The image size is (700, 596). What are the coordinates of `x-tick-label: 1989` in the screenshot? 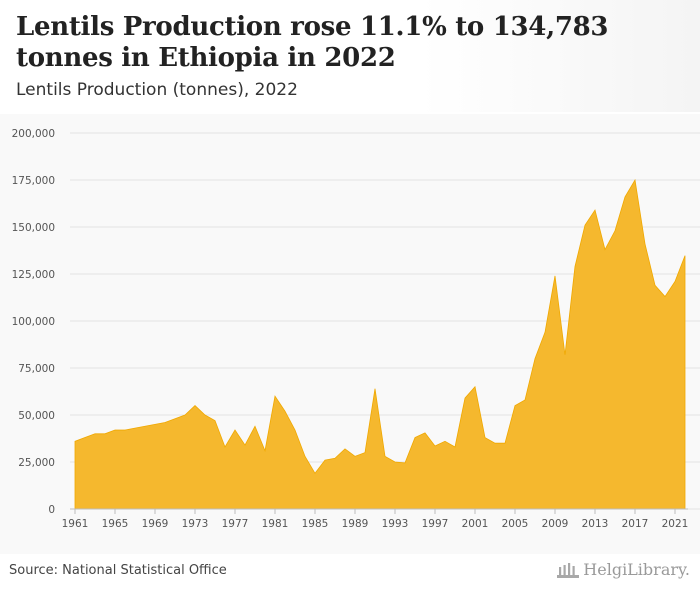 It's located at (355, 524).